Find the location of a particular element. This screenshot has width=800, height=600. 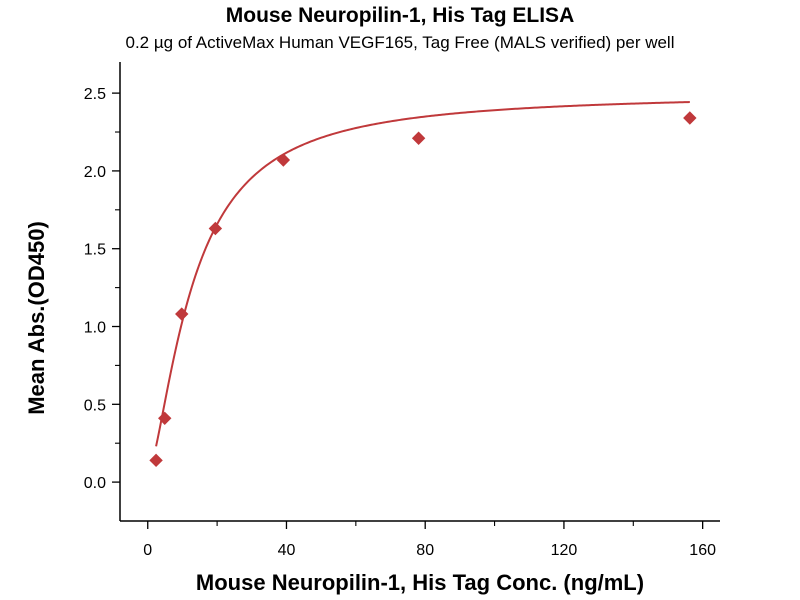

chart-title: Mouse Neuropilin-1, His Tag ELISA is located at coordinates (400, 15).